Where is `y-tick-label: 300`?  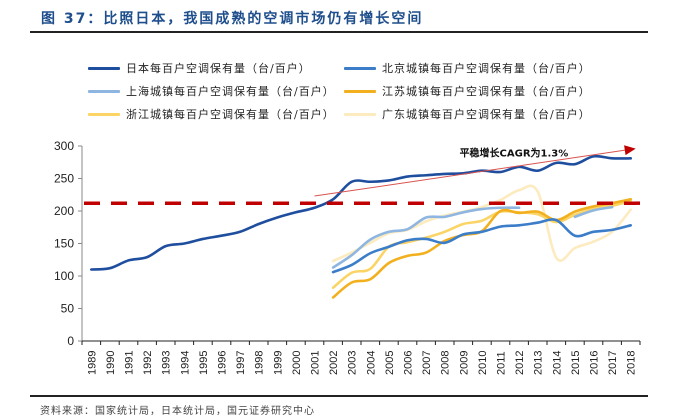 y-tick-label: 300 is located at coordinates (64, 146).